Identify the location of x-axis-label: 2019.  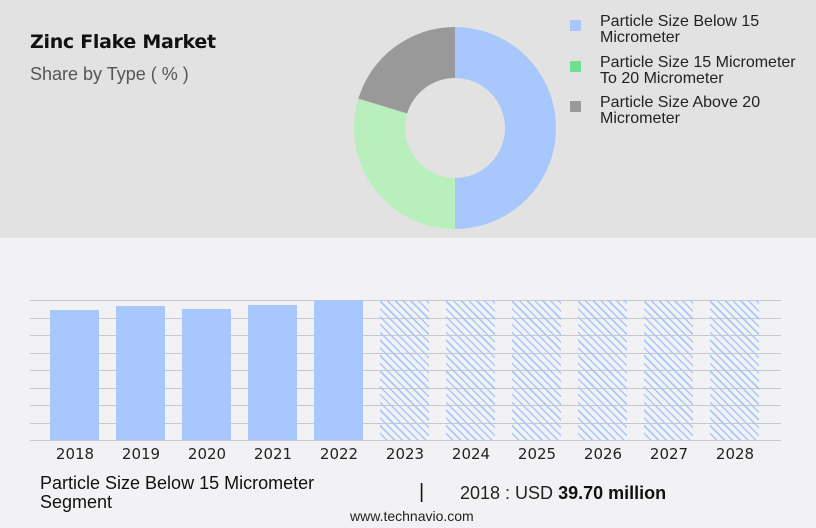
(141, 454).